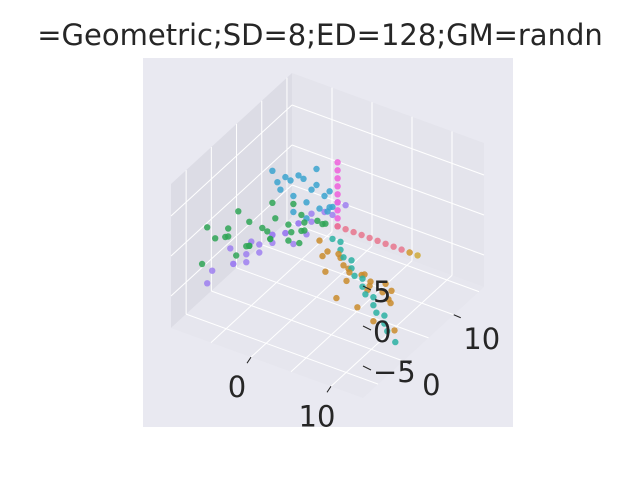 Image resolution: width=640 pixels, height=485 pixels. I want to click on x-tick-label: 10, so click(317, 416).